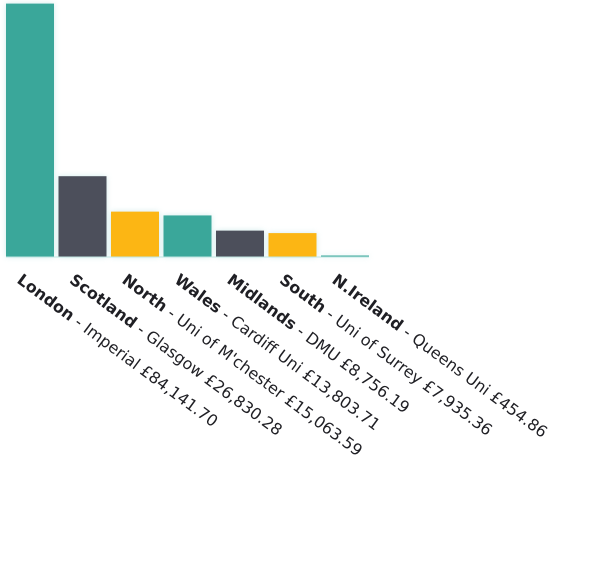 This screenshot has height=562, width=590. I want to click on bar-london, so click(30, 130).